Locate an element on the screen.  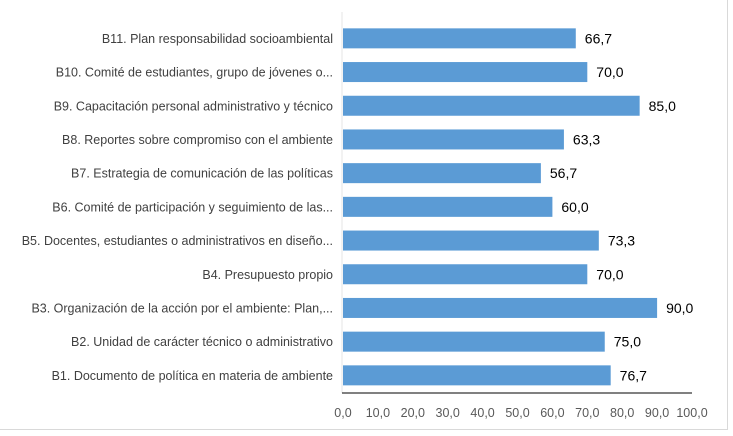
data-label: 66,7 is located at coordinates (598, 38).